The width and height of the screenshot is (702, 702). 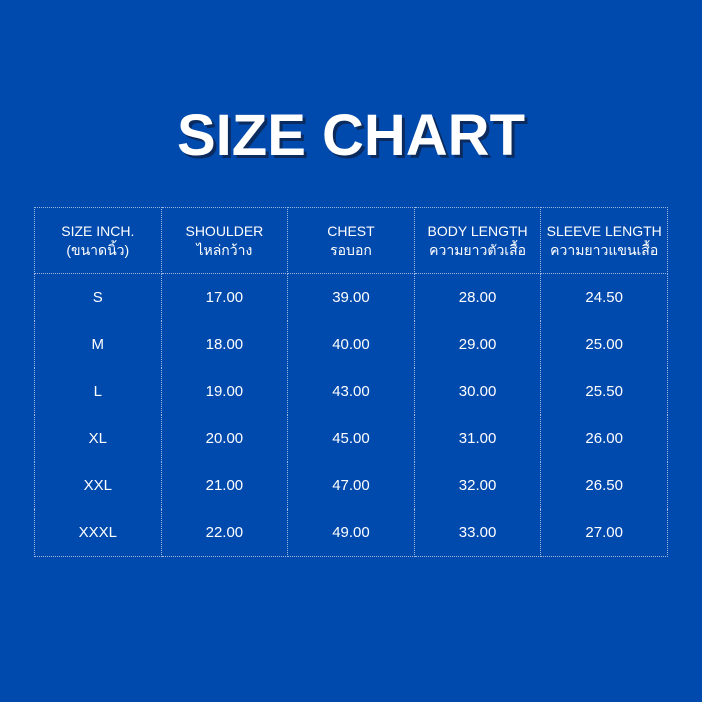 What do you see at coordinates (604, 249) in the screenshot?
I see `header-th: ความยาวแขนเสื้อ` at bounding box center [604, 249].